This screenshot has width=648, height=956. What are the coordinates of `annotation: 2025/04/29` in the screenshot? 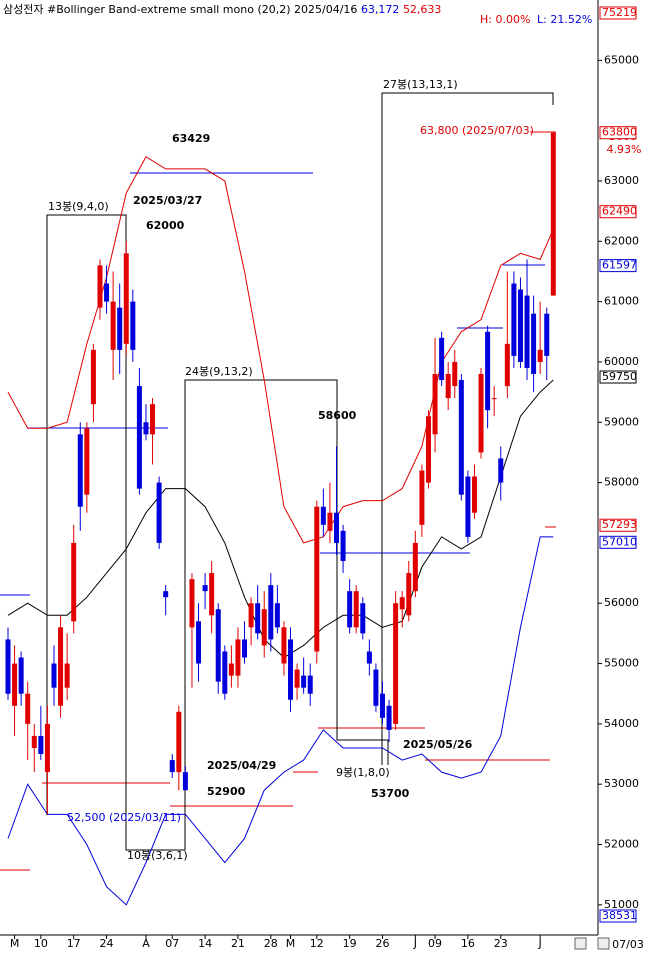 It's located at (241, 765).